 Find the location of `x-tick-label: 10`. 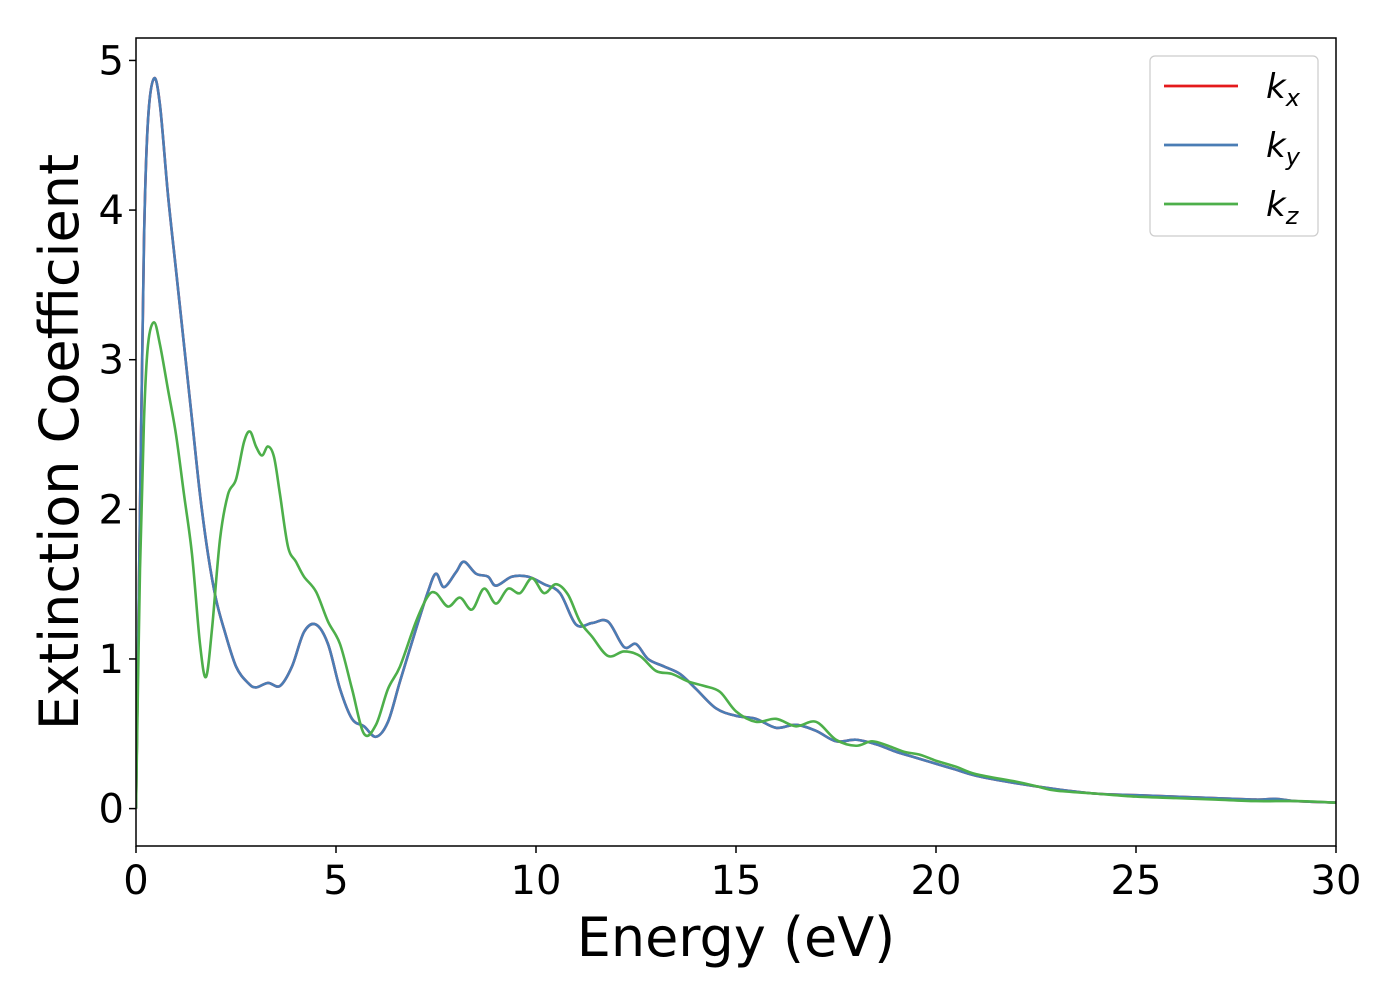

x-tick-label: 10 is located at coordinates (536, 881).